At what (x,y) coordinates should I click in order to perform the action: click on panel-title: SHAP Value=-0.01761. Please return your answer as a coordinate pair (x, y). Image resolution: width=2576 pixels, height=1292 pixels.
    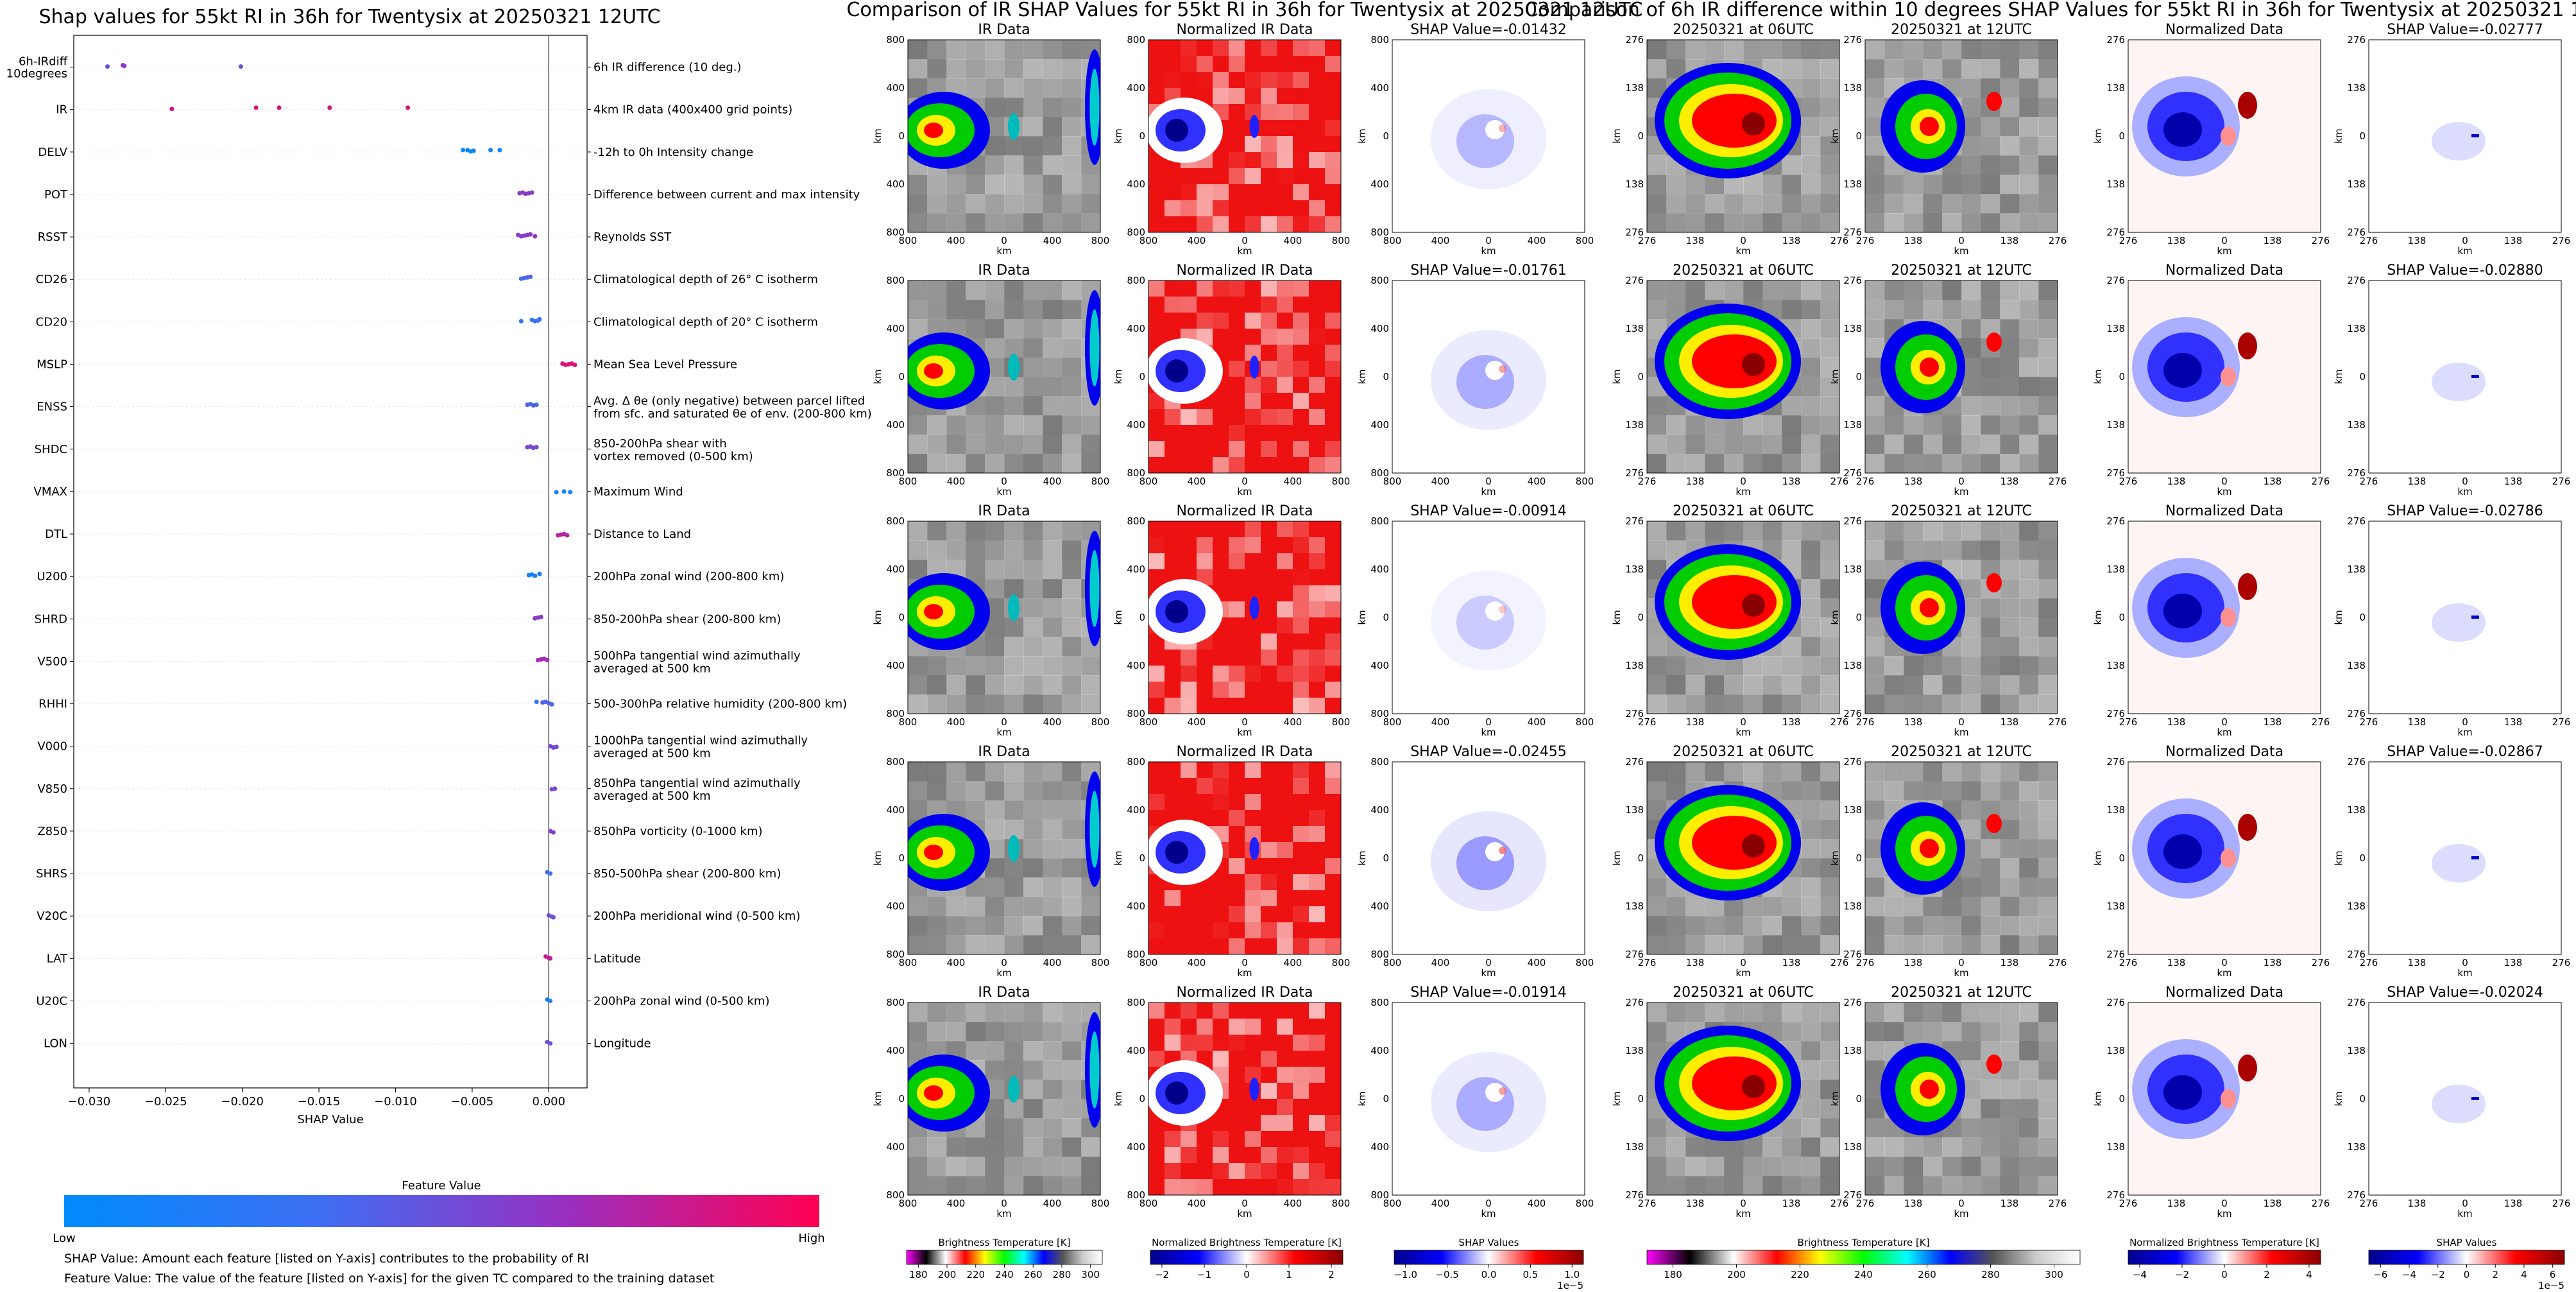
    Looking at the image, I should click on (1488, 271).